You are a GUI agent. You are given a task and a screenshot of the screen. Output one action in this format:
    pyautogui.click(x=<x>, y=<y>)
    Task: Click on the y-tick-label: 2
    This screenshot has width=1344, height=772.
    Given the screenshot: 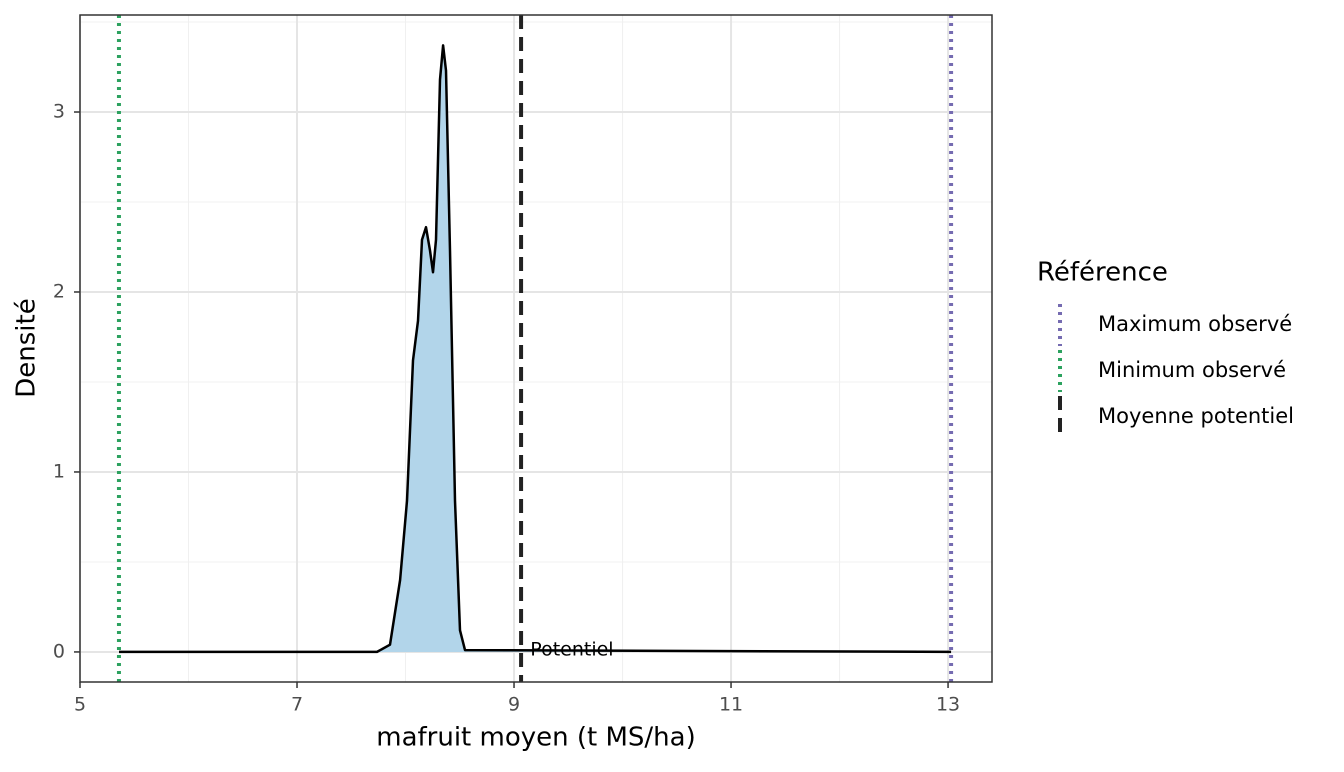 What is the action you would take?
    pyautogui.click(x=59, y=291)
    